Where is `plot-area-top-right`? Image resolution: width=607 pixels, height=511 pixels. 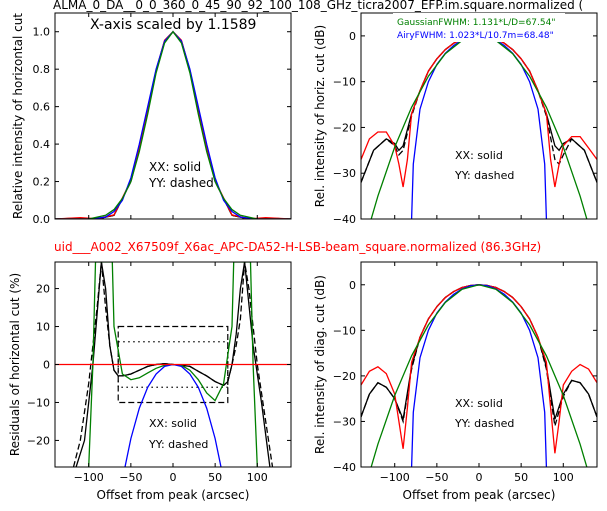 plot-area-top-right is located at coordinates (479, 127).